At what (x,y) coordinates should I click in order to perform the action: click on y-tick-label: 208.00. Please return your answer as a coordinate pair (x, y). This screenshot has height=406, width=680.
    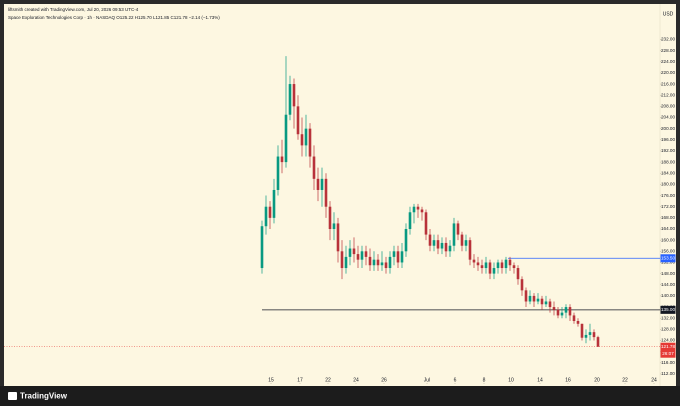
    Looking at the image, I should click on (668, 106).